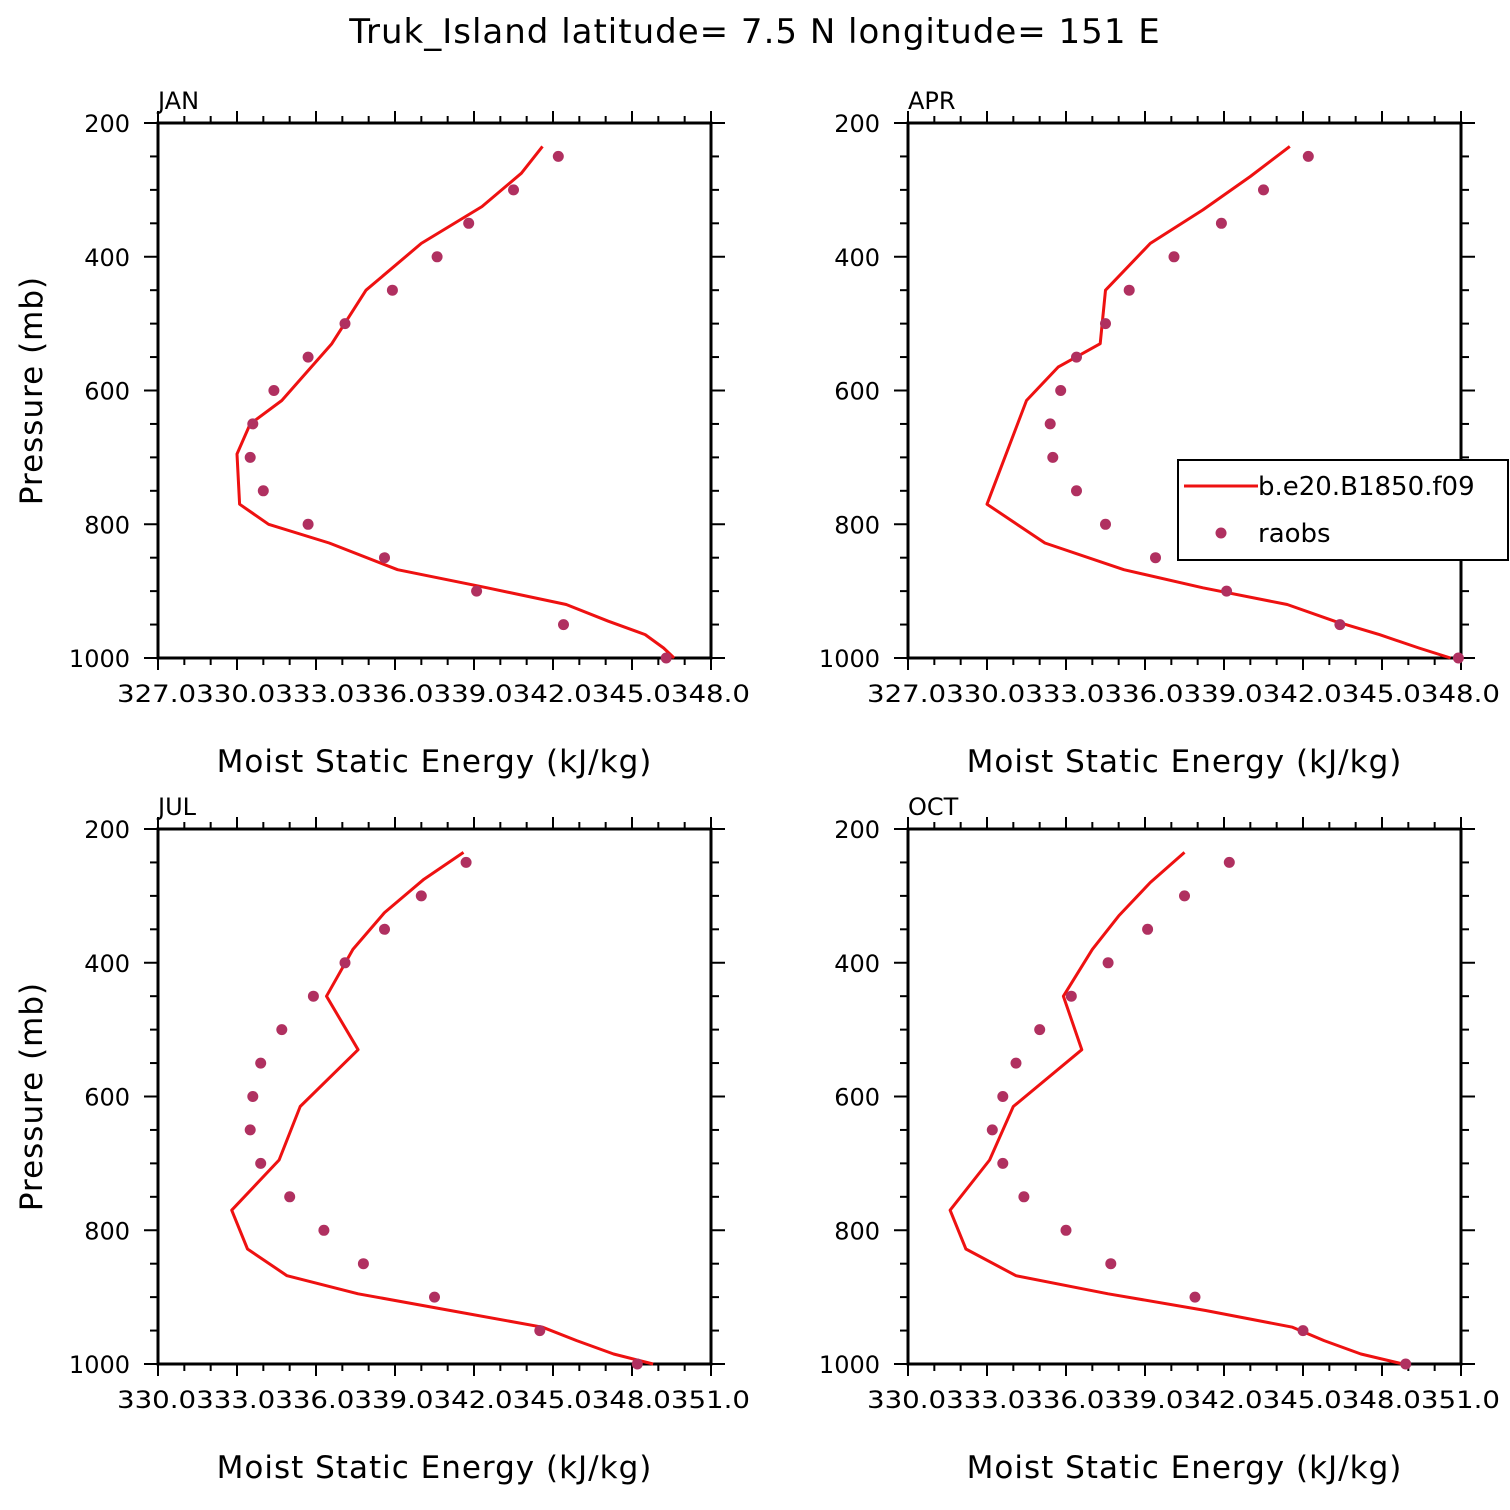 The image size is (1510, 1510). Describe the element at coordinates (932, 101) in the screenshot. I see `panel-label: APR` at that location.